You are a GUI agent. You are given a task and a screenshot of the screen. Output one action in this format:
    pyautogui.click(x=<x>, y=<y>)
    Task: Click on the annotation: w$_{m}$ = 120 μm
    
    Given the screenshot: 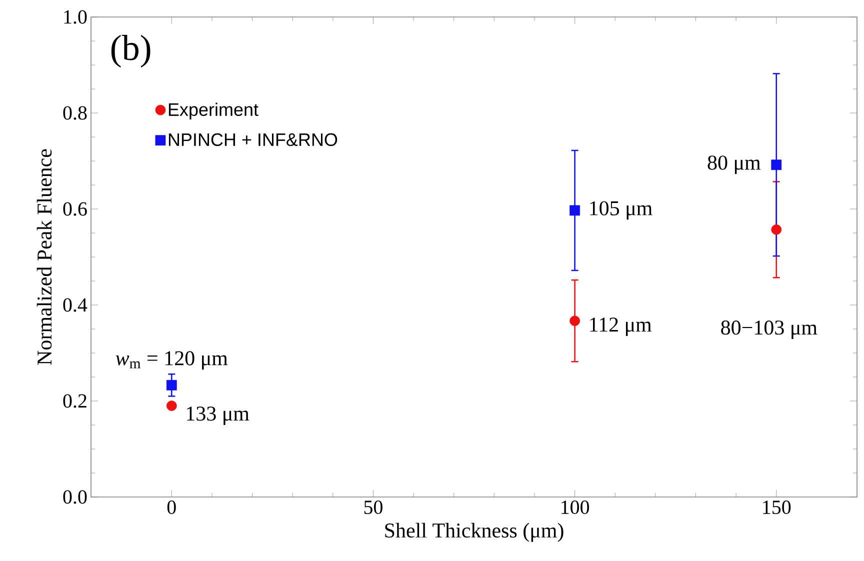 What is the action you would take?
    pyautogui.click(x=172, y=360)
    